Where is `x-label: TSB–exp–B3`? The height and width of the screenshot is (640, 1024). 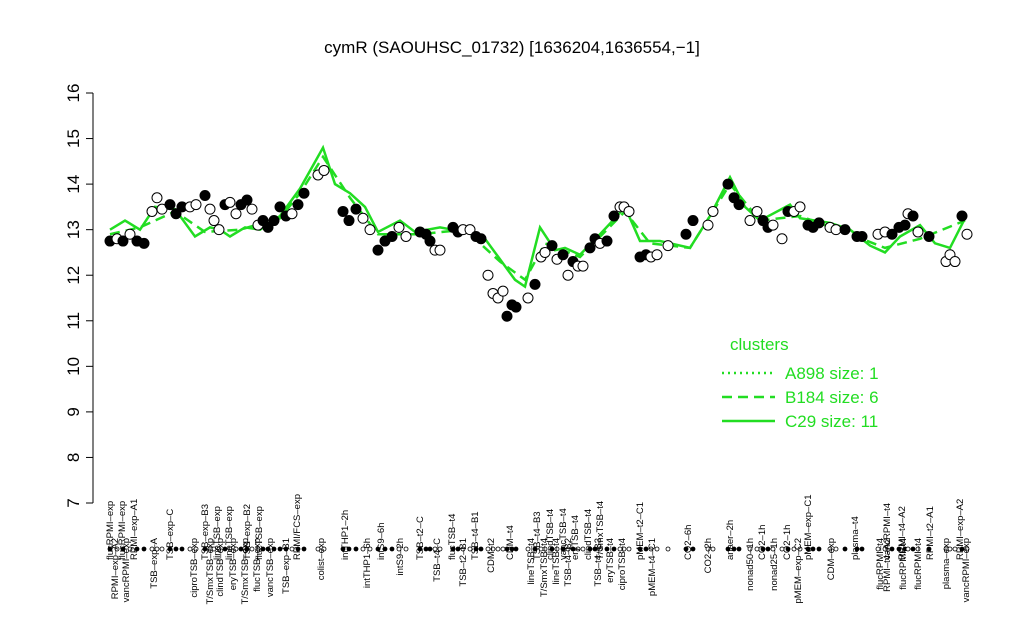
x-label: TSB–exp–B3 is located at coordinates (205, 532).